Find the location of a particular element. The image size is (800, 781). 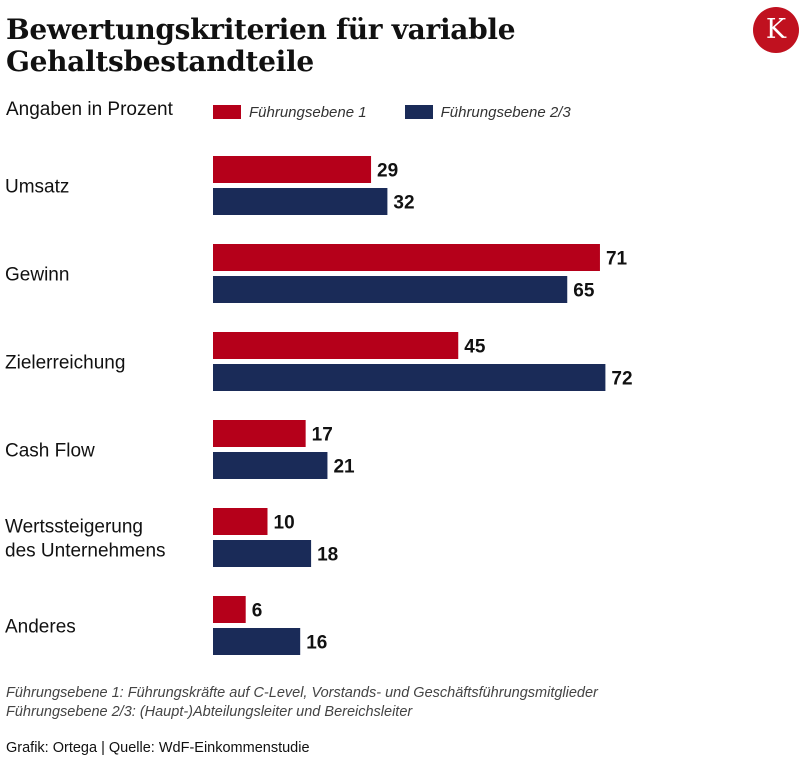

value-label: 16 is located at coordinates (316, 643).